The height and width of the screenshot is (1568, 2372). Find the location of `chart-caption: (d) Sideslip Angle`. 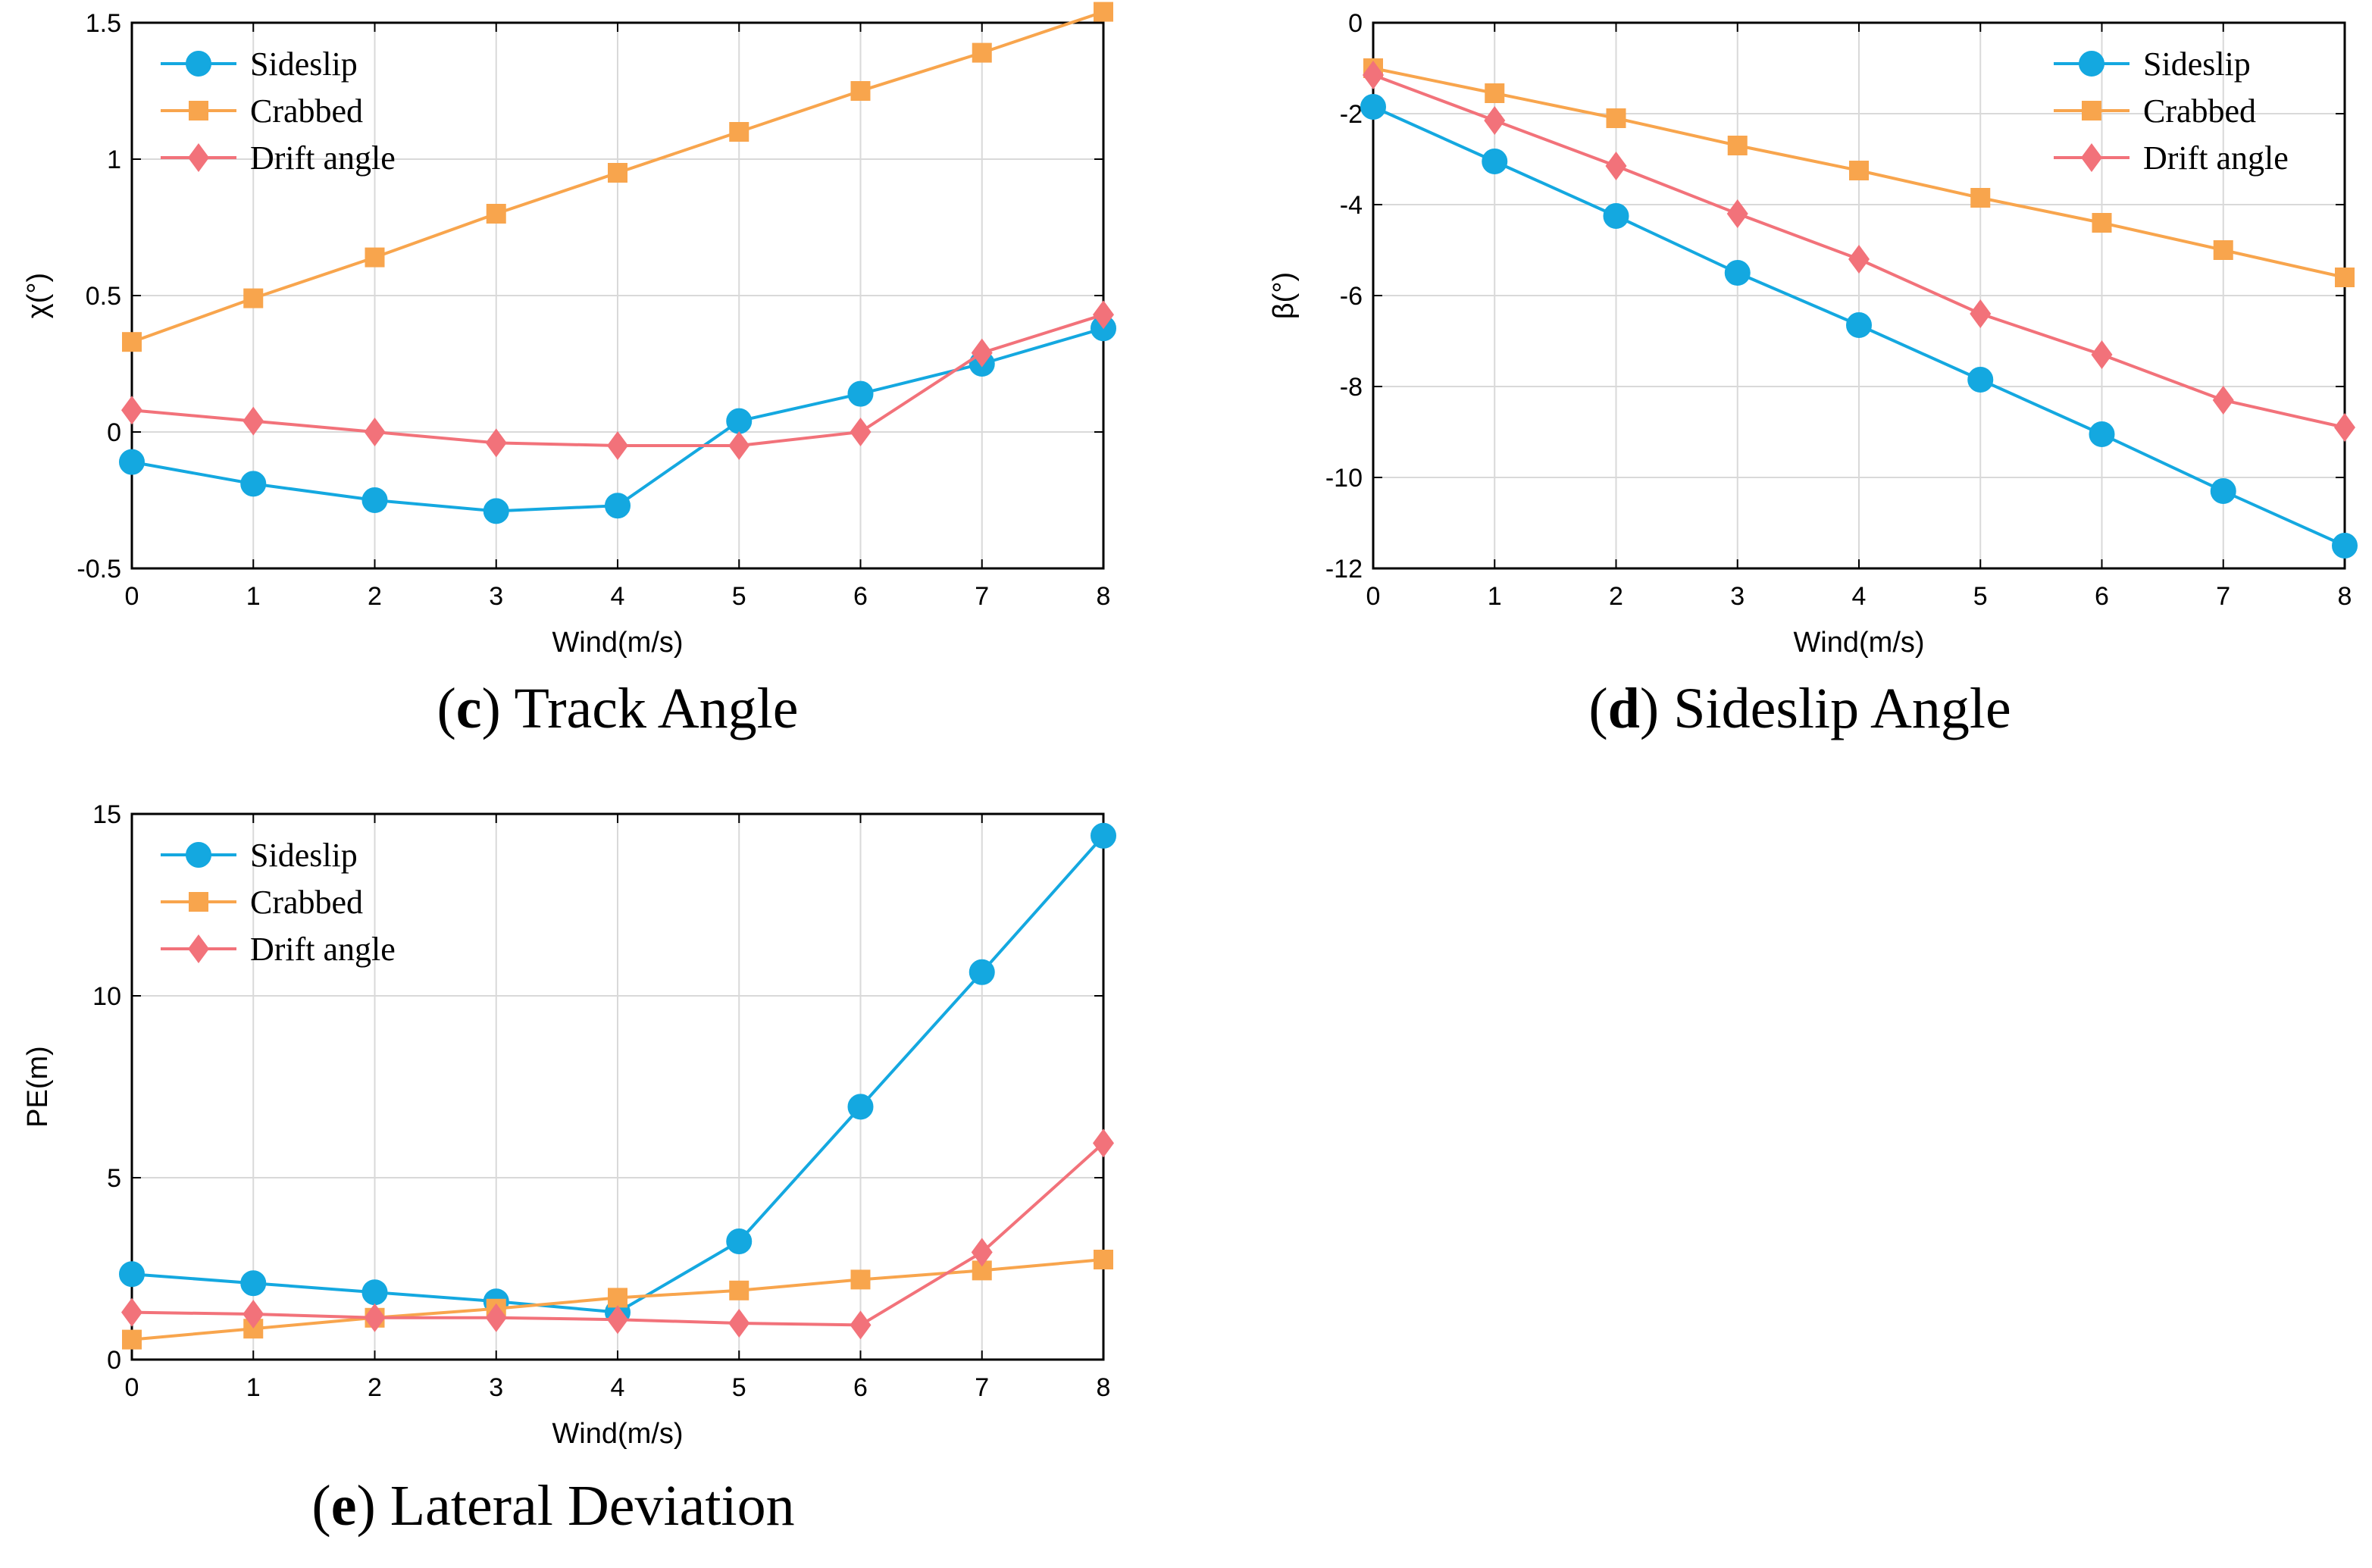

chart-caption: (d) Sideslip Angle is located at coordinates (1799, 708).